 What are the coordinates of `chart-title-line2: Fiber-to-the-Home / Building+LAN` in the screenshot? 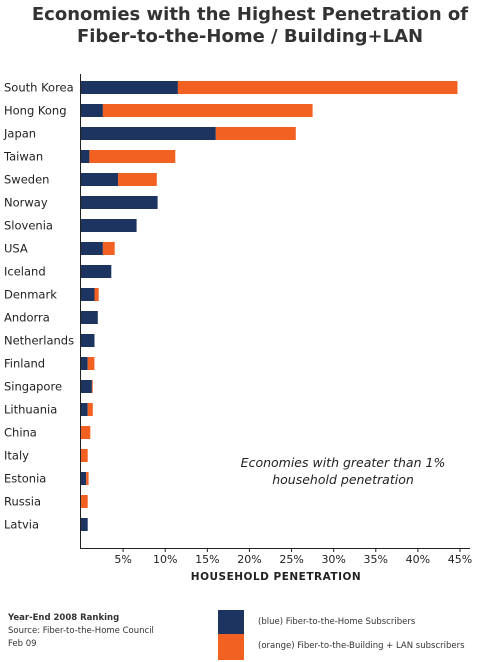 It's located at (250, 36).